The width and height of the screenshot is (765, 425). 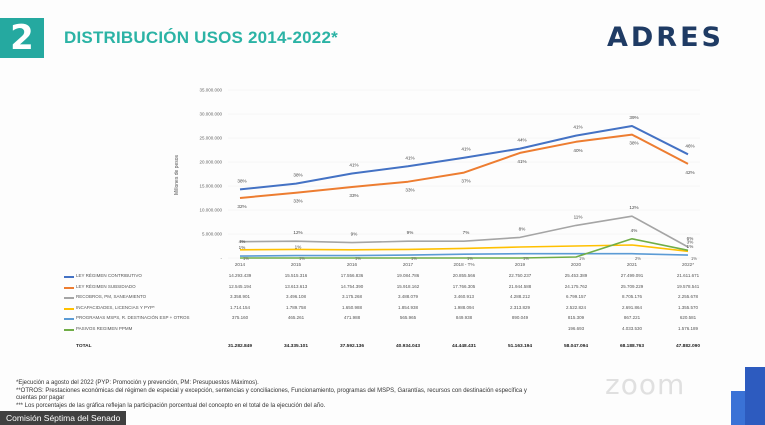 What do you see at coordinates (576, 275) in the screenshot?
I see `table-cell: 25.453.389` at bounding box center [576, 275].